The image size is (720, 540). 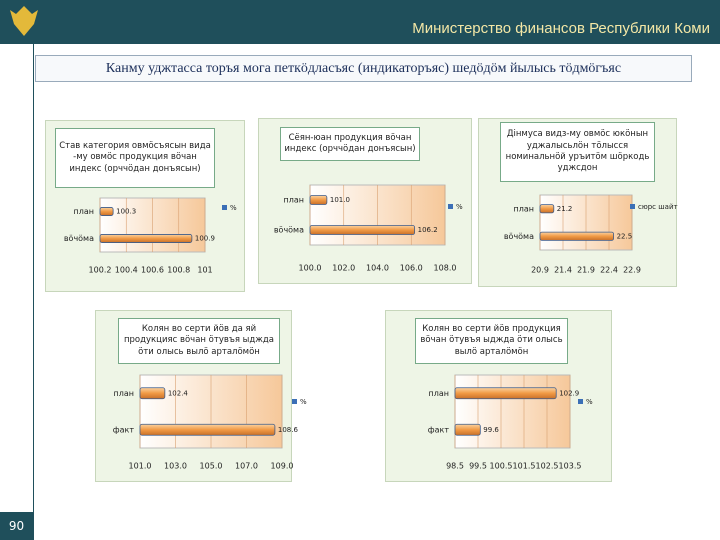 I want to click on x-tick-label: 22.9, so click(x=632, y=270).